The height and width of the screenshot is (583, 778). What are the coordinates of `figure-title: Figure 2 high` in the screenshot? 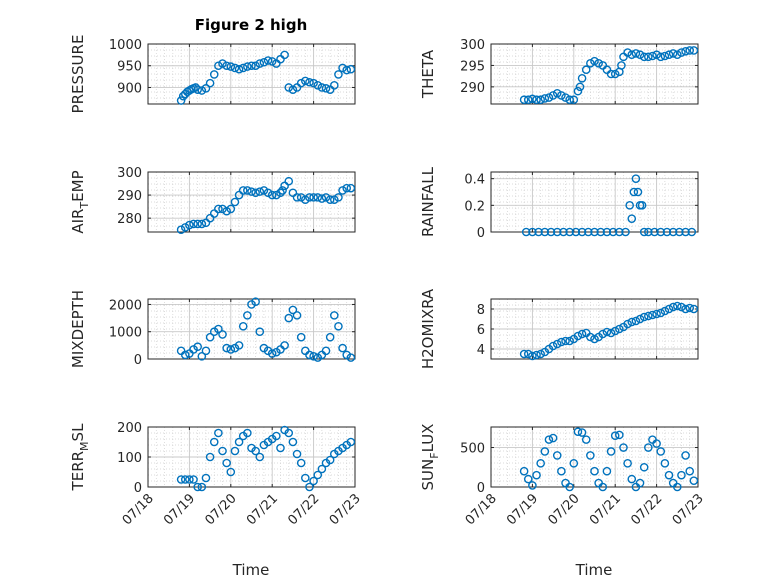 It's located at (251, 25).